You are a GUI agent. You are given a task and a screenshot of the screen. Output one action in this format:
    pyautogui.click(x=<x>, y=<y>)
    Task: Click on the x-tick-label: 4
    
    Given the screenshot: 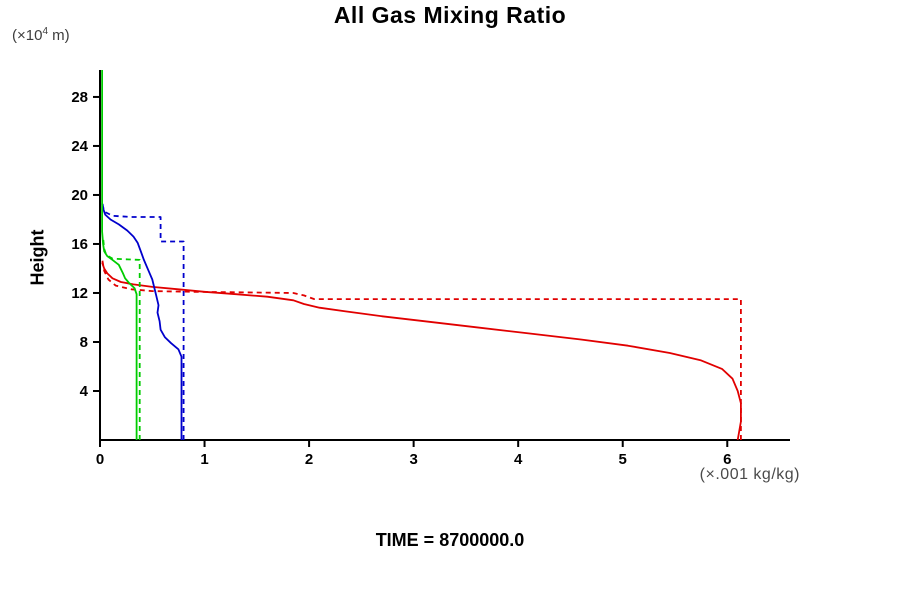 What is the action you would take?
    pyautogui.click(x=518, y=459)
    